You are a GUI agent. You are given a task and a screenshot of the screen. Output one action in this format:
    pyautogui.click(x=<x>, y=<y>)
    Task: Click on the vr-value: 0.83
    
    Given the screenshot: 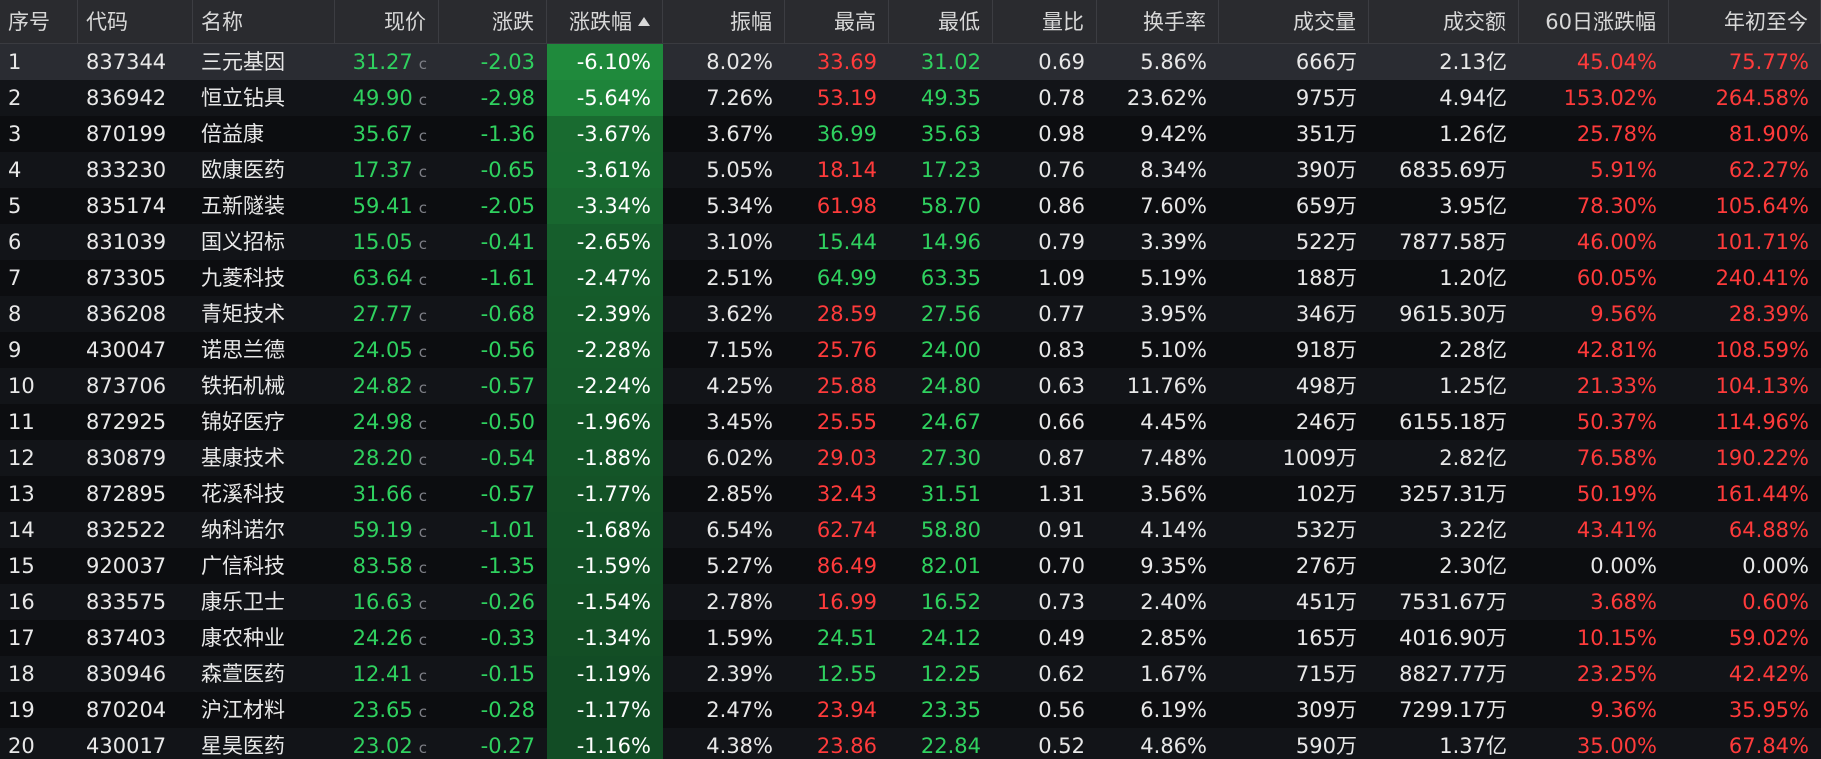 What is the action you would take?
    pyautogui.click(x=1061, y=350)
    